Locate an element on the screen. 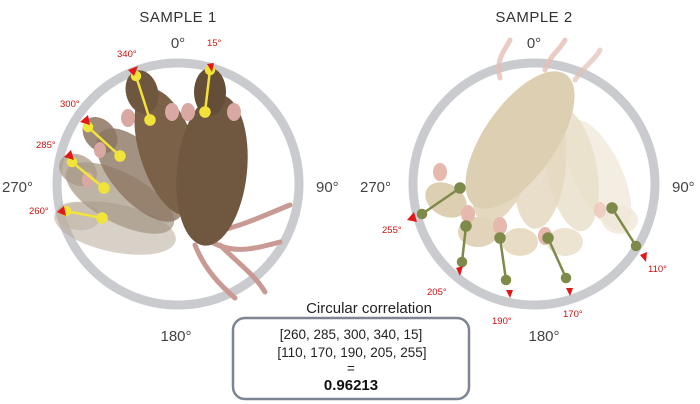 The image size is (700, 404). correlation-sample2-values: [110, 170, 190, 205, 255] is located at coordinates (351, 352).